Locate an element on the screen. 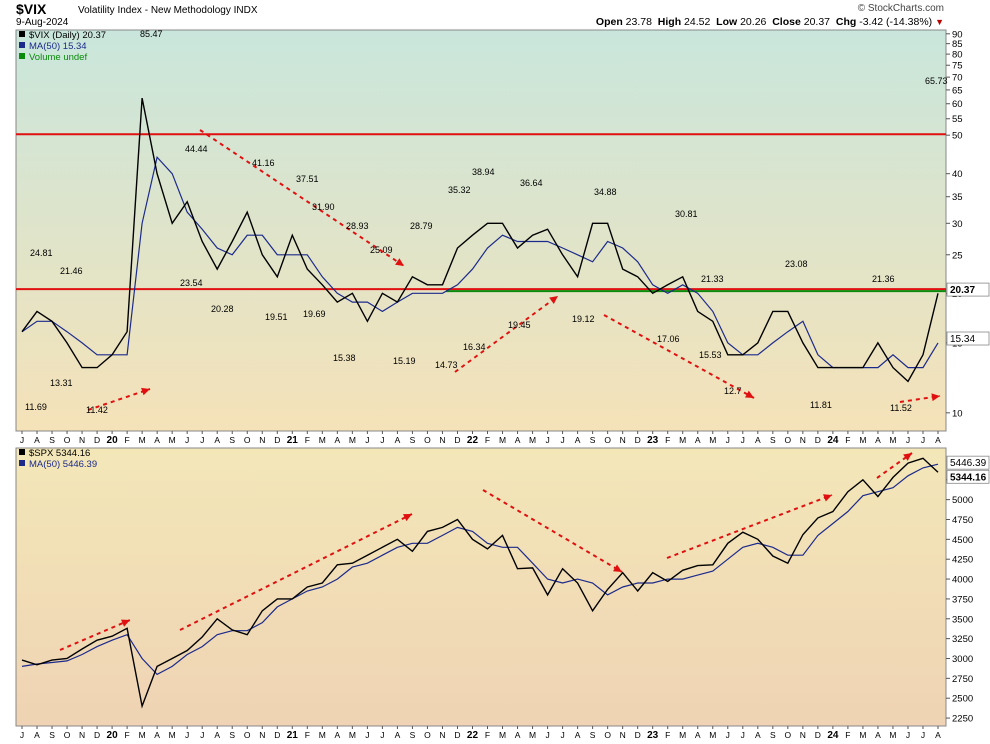 The height and width of the screenshot is (744, 990). spx-y-tick-label: 2500 is located at coordinates (962, 699).